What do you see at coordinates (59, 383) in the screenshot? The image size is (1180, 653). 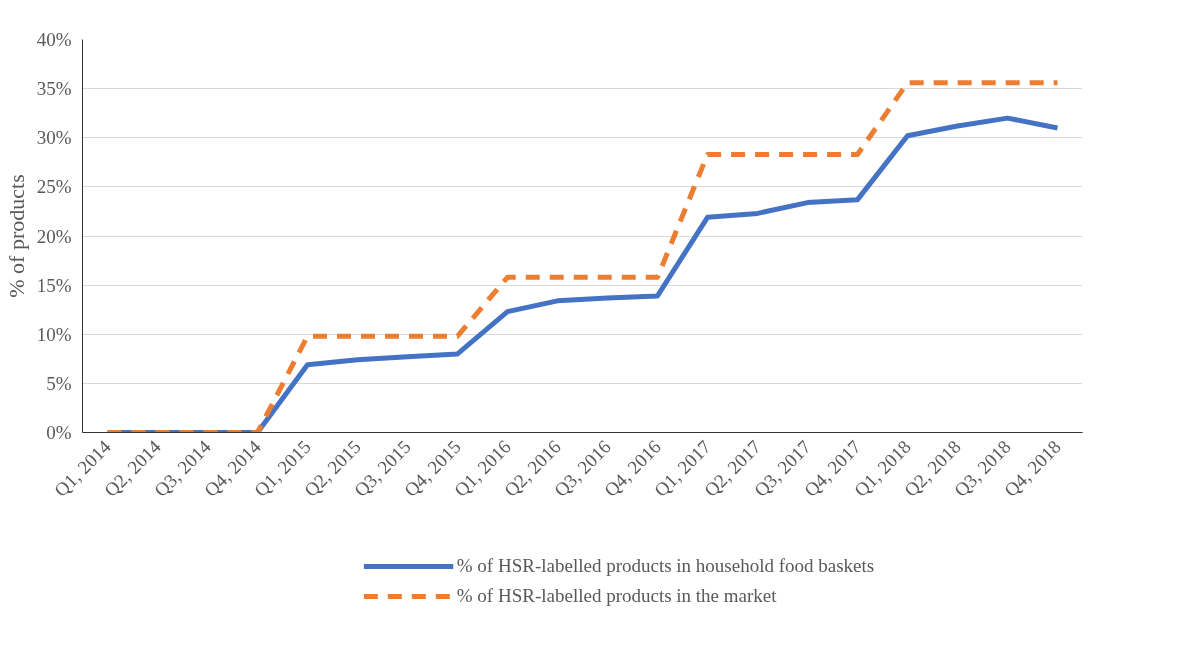 I see `y-tick-label: 5%` at bounding box center [59, 383].